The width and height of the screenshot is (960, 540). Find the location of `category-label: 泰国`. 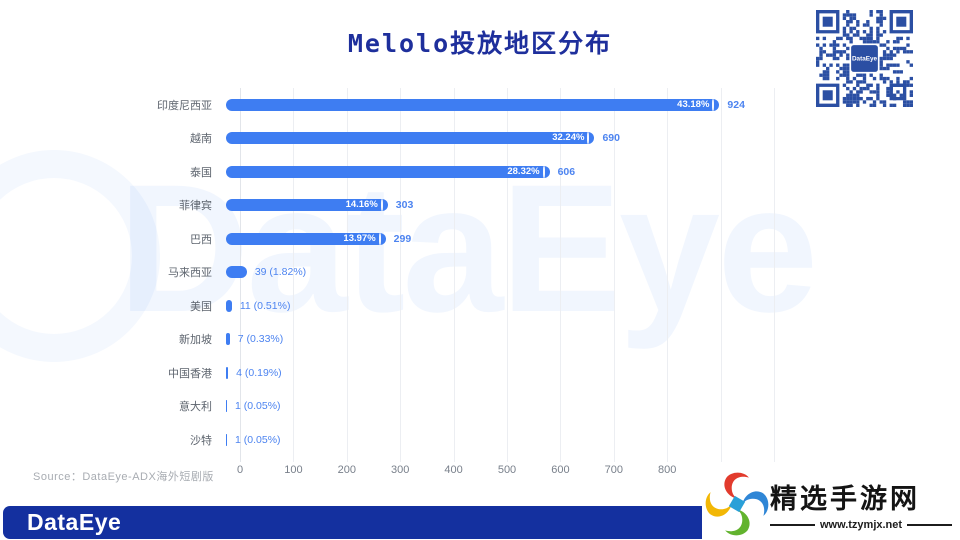

category-label: 泰国 is located at coordinates (201, 172).